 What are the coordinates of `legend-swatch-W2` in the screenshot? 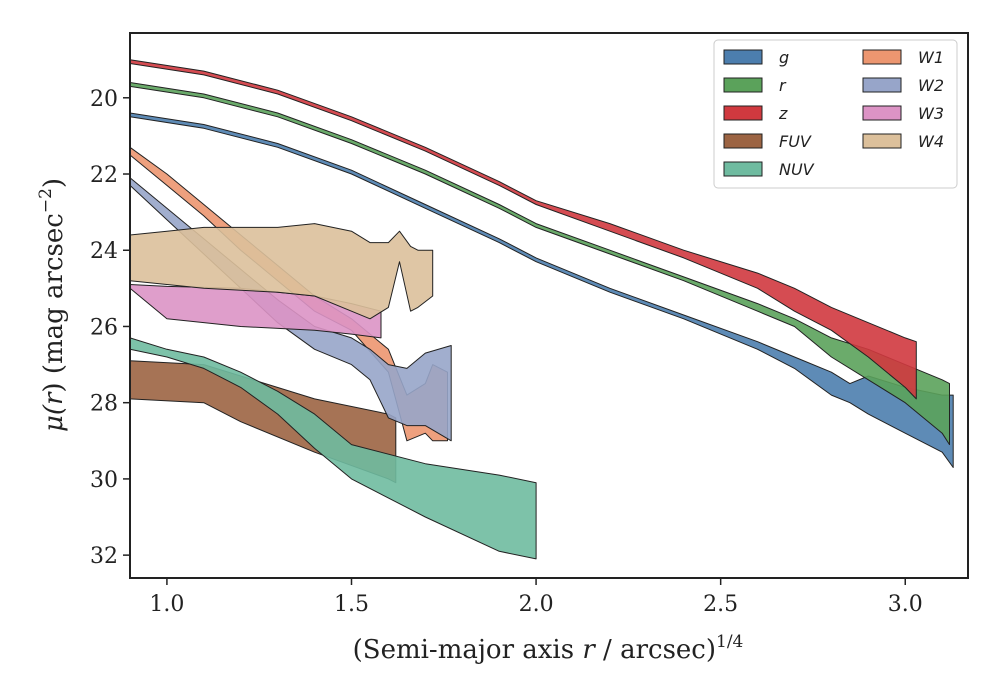 It's located at (882, 85).